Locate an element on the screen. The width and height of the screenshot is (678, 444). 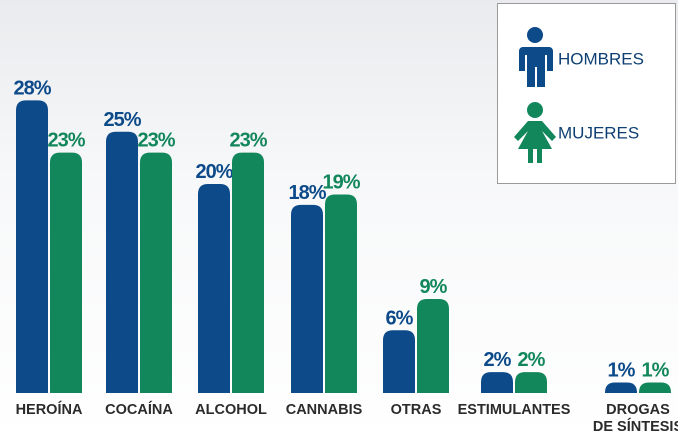
value-label: 28% is located at coordinates (32, 88).